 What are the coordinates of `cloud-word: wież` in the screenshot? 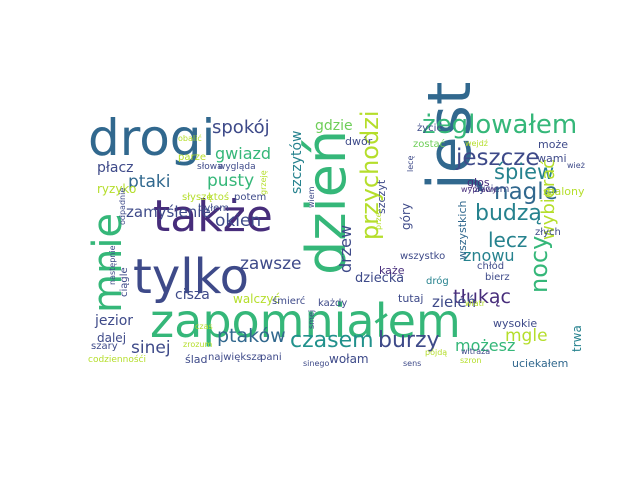 It's located at (576, 165).